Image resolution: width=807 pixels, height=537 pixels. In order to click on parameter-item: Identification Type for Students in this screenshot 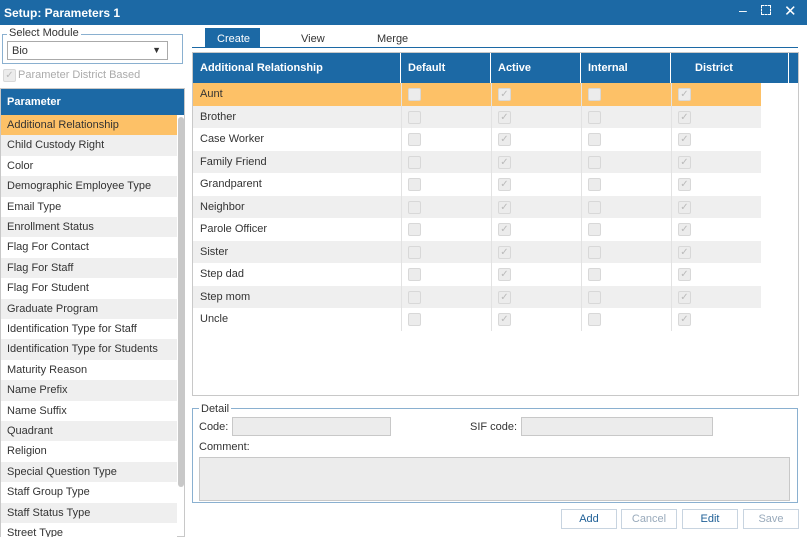, I will do `click(89, 349)`.